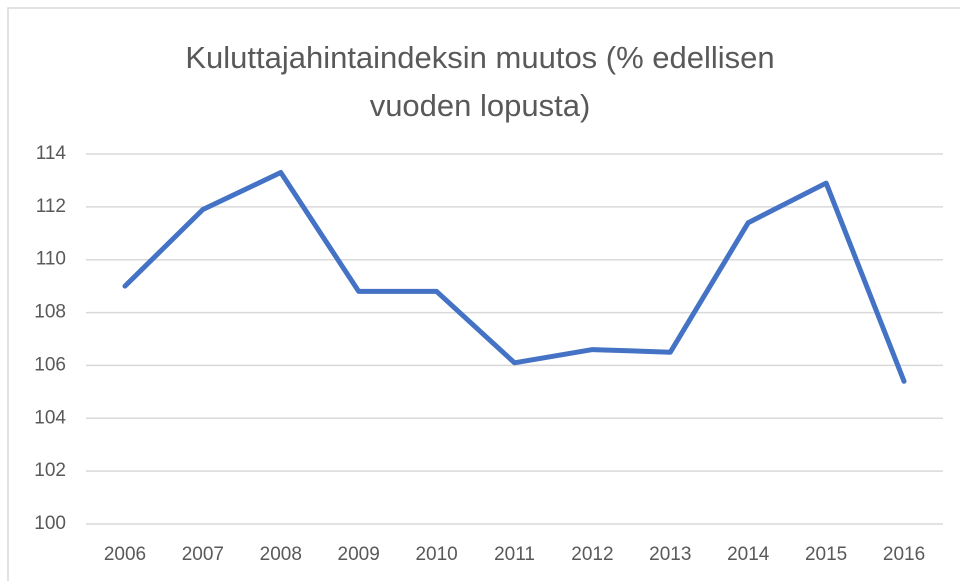 This screenshot has width=960, height=581. I want to click on x-tick-label: 2011, so click(514, 554).